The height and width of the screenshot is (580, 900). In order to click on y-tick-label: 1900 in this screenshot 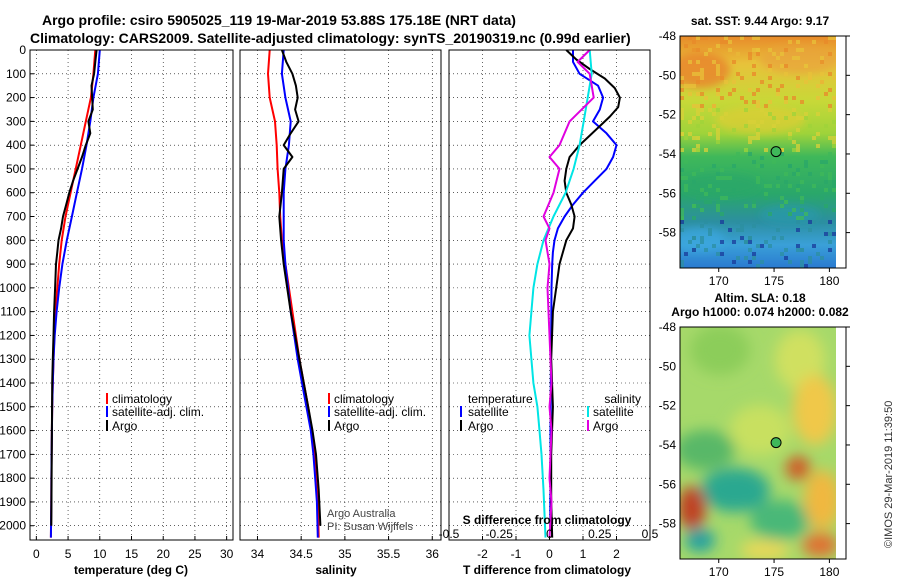, I will do `click(13, 502)`.